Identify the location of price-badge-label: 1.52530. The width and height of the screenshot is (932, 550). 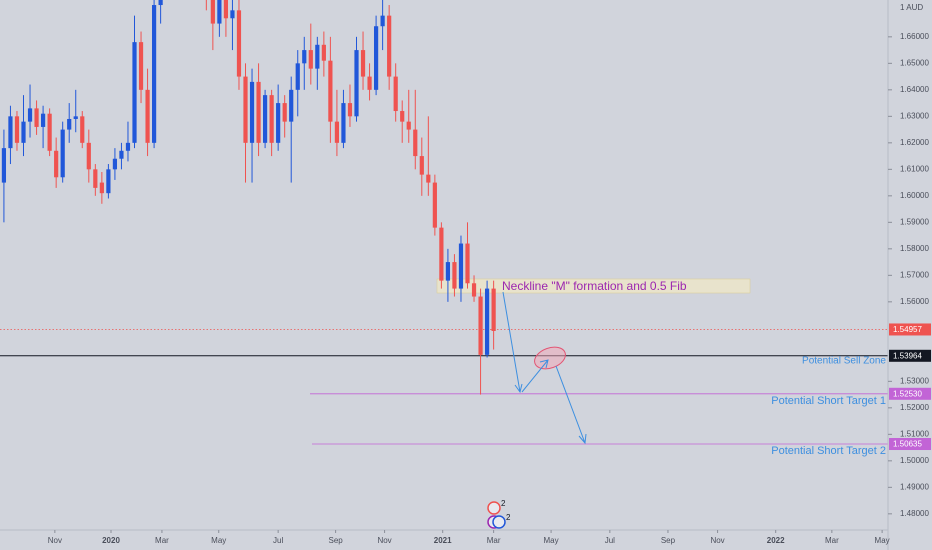
(907, 393).